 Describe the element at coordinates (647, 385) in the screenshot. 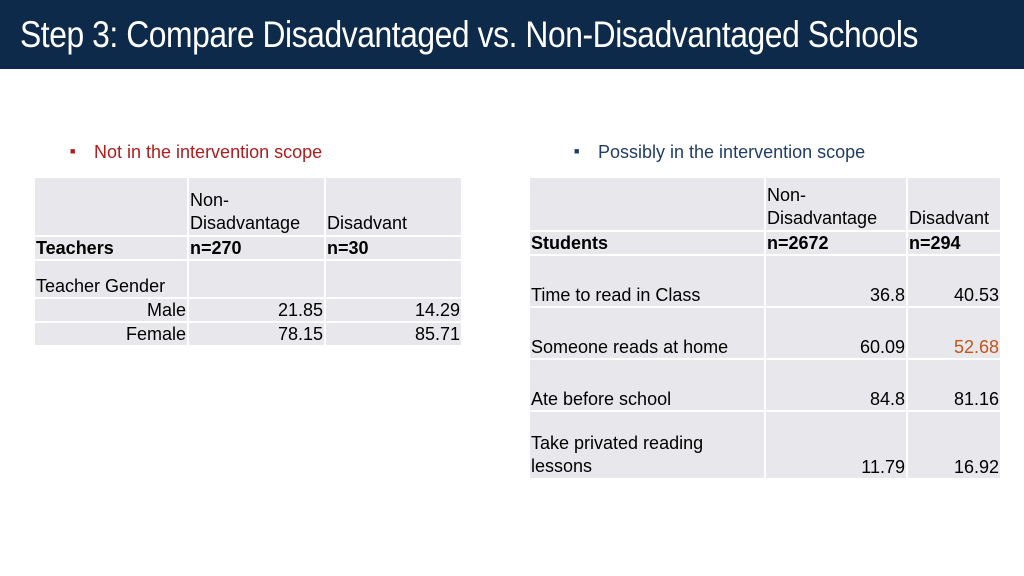

I see `row-label: Ate before school` at that location.